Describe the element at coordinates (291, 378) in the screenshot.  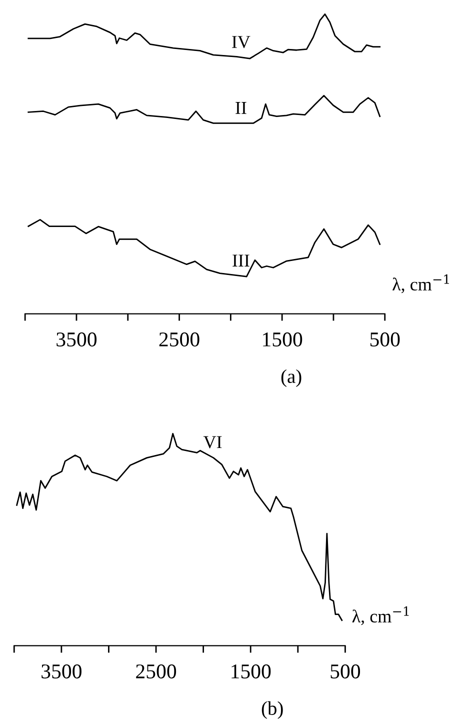
I see `text: (a)` at that location.